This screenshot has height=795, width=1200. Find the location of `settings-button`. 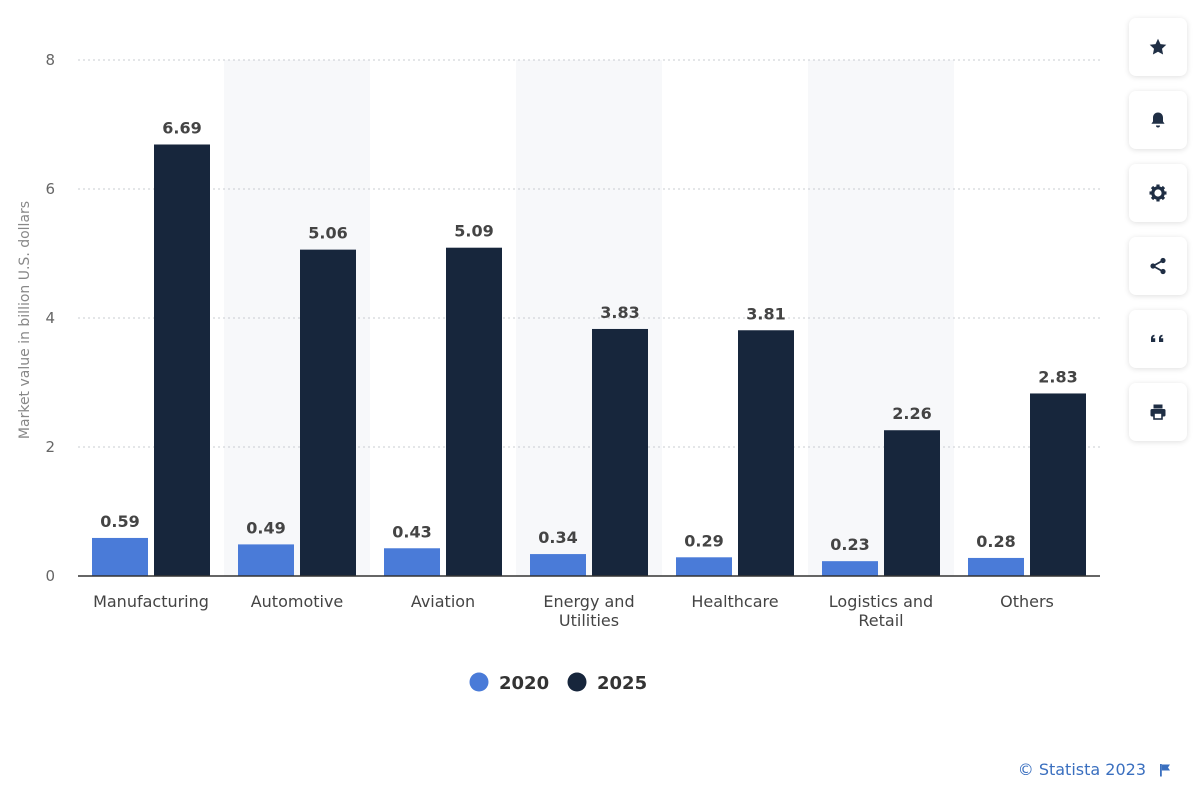

settings-button is located at coordinates (1158, 193).